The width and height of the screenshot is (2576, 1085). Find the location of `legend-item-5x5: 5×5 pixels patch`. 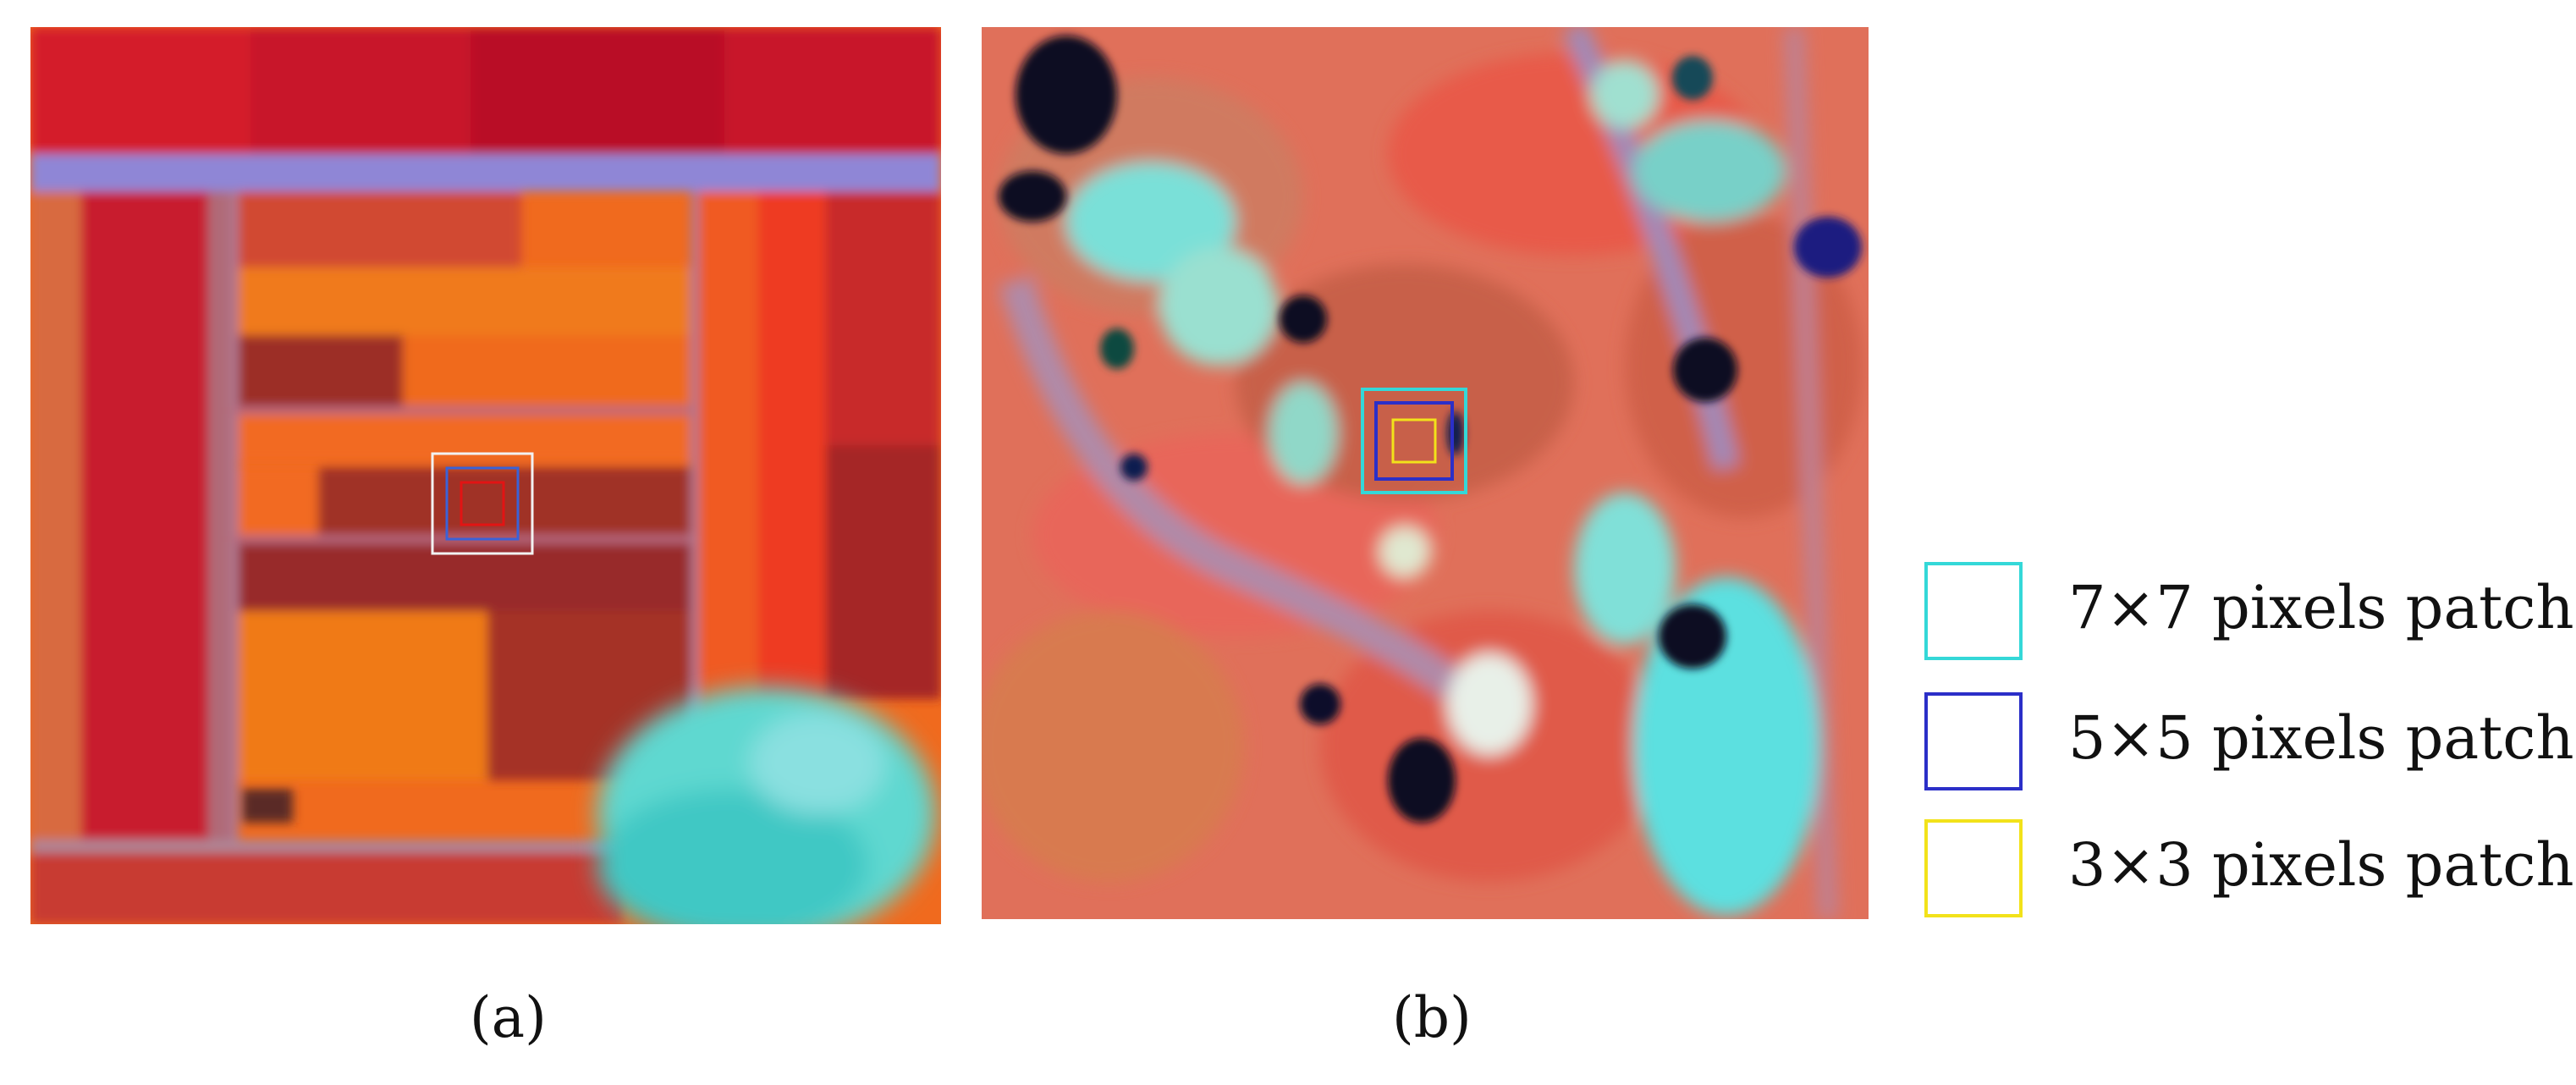

legend-item-5x5: 5×5 pixels patch is located at coordinates (2249, 744).